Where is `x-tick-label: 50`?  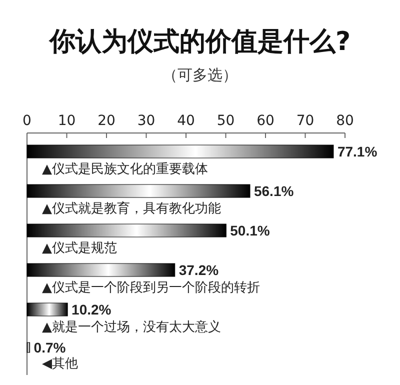
x-tick-label: 50 is located at coordinates (225, 121).